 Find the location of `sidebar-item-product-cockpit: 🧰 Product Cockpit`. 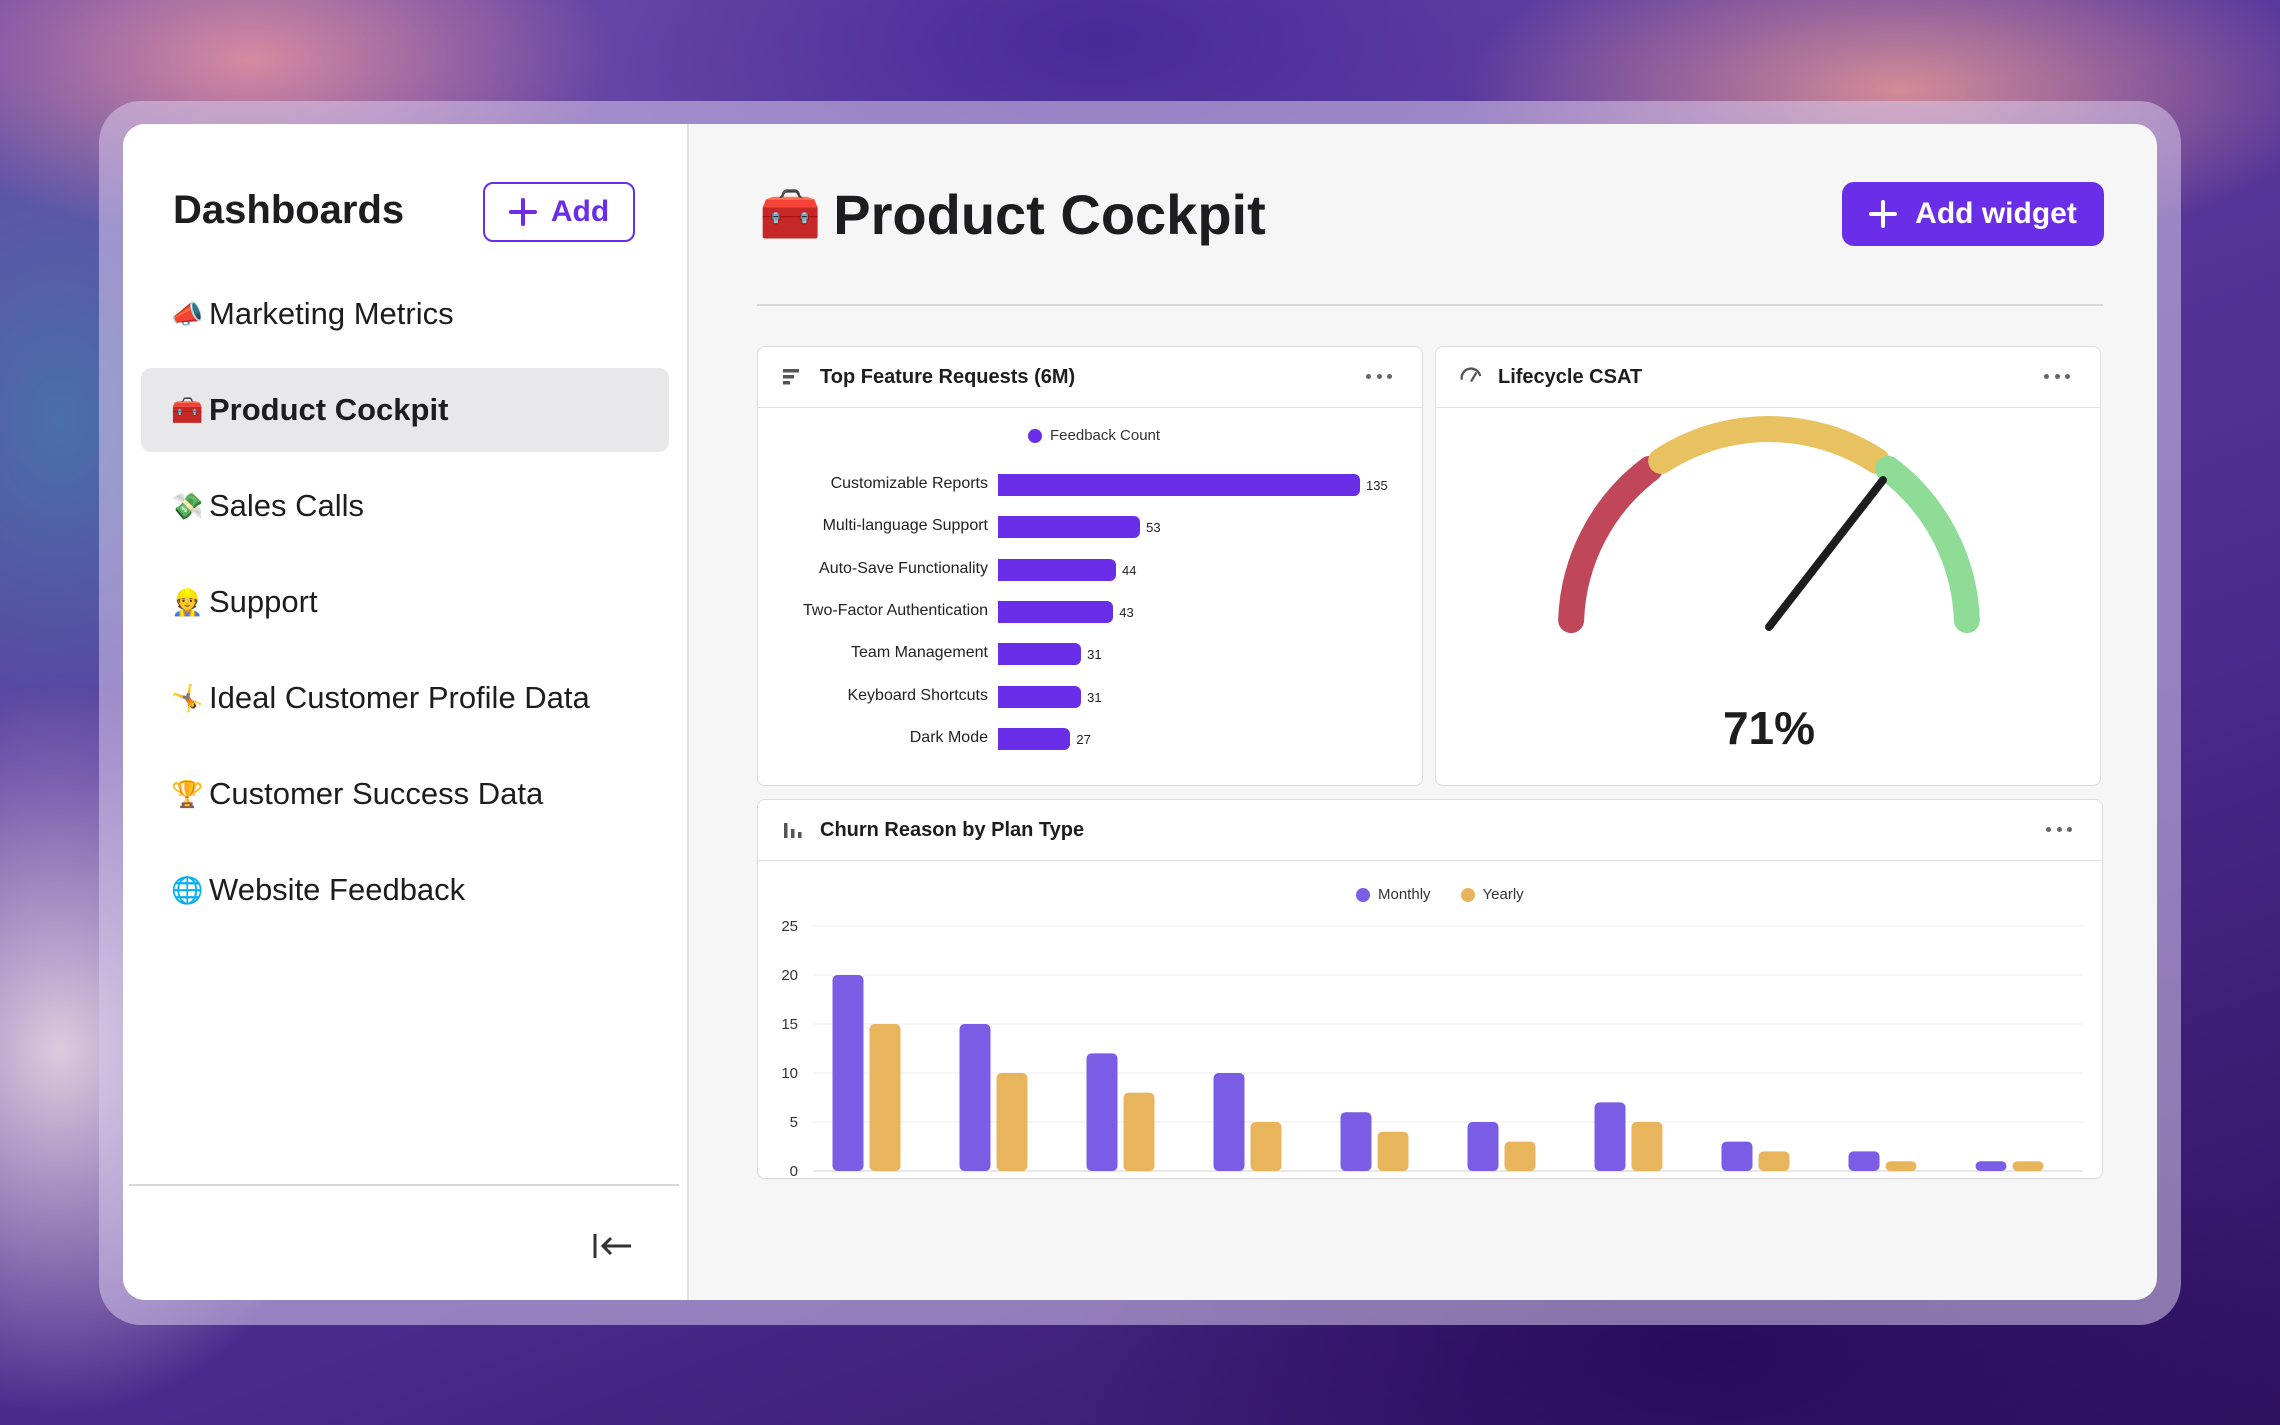

sidebar-item-product-cockpit: 🧰 Product Cockpit is located at coordinates (405, 410).